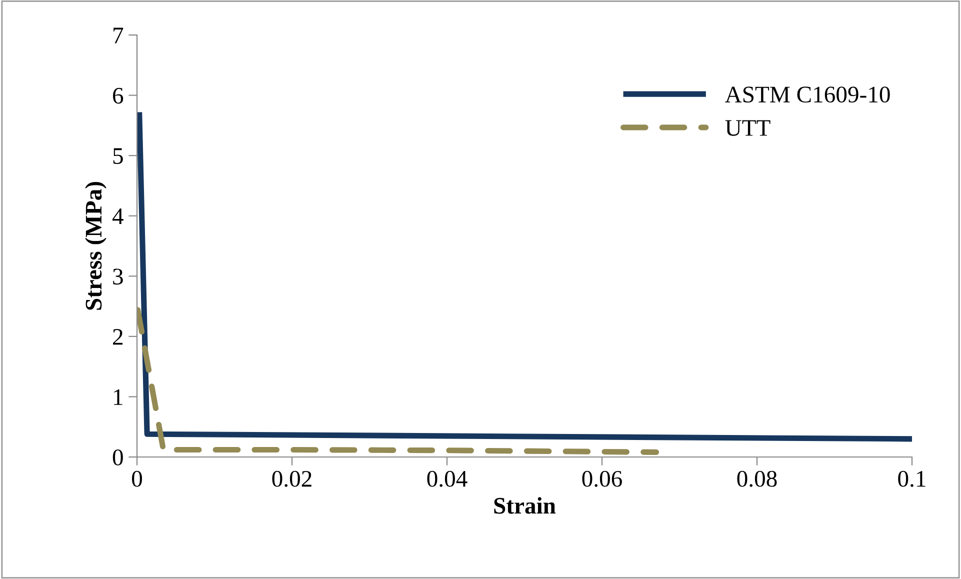  I want to click on y-tick-label: 6, so click(118, 96).